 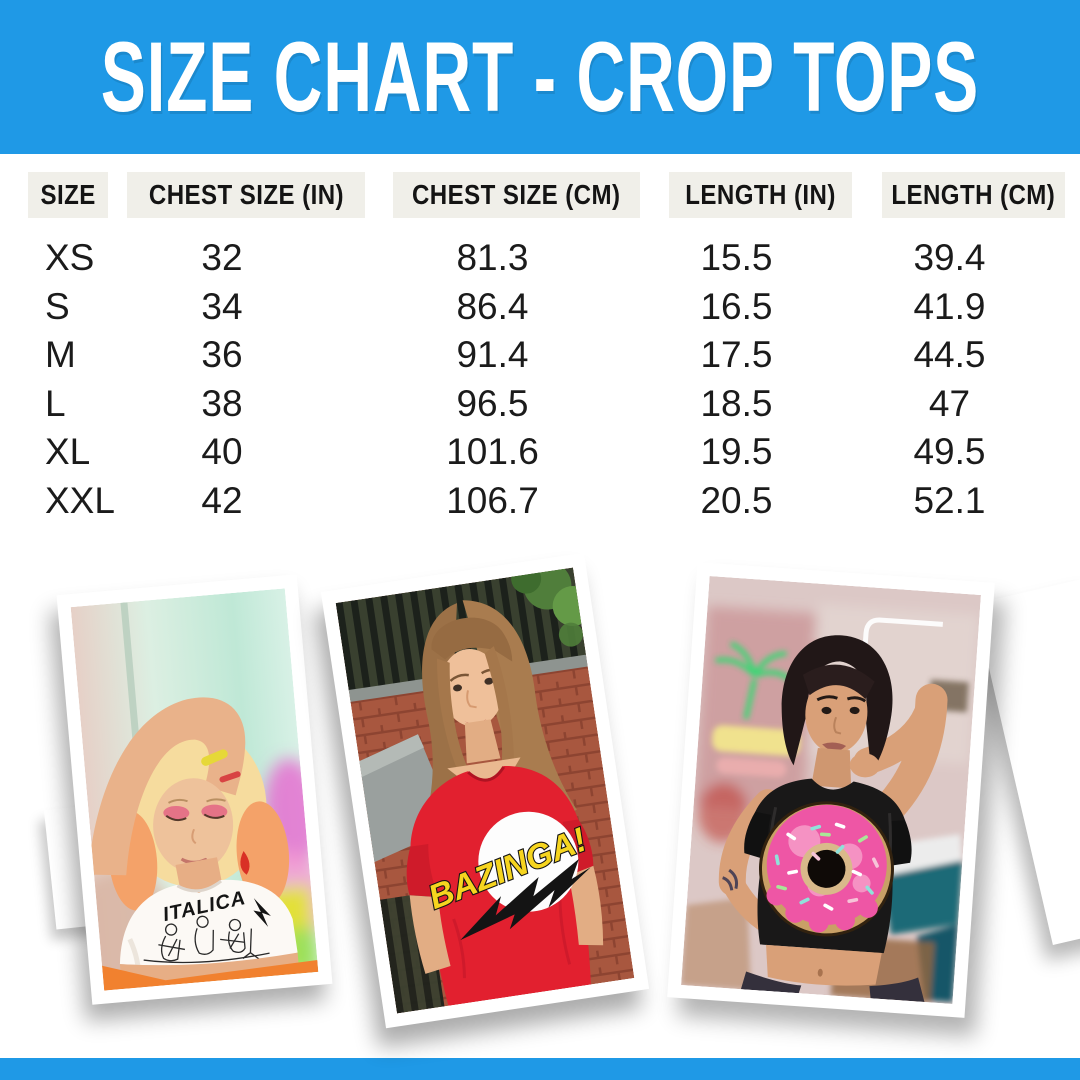 I want to click on red-earring, so click(x=245, y=862).